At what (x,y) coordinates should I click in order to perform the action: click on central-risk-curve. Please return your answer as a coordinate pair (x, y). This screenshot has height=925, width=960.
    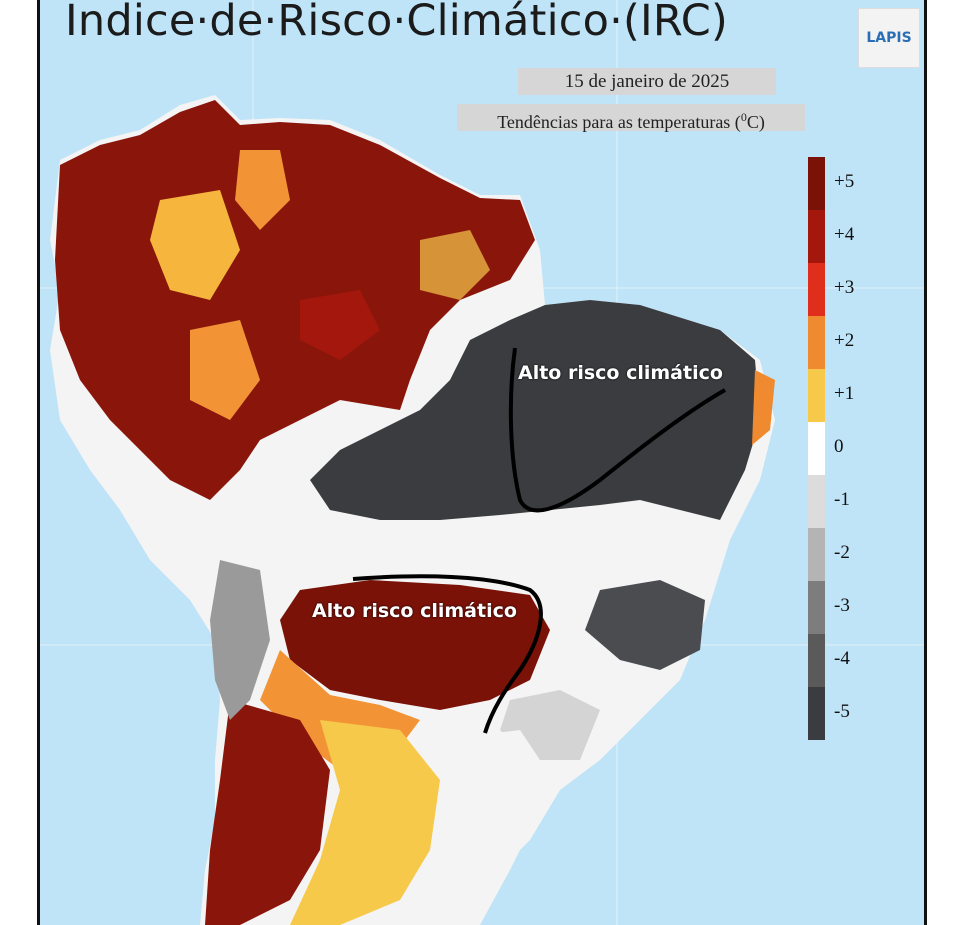
    Looking at the image, I should click on (447, 654).